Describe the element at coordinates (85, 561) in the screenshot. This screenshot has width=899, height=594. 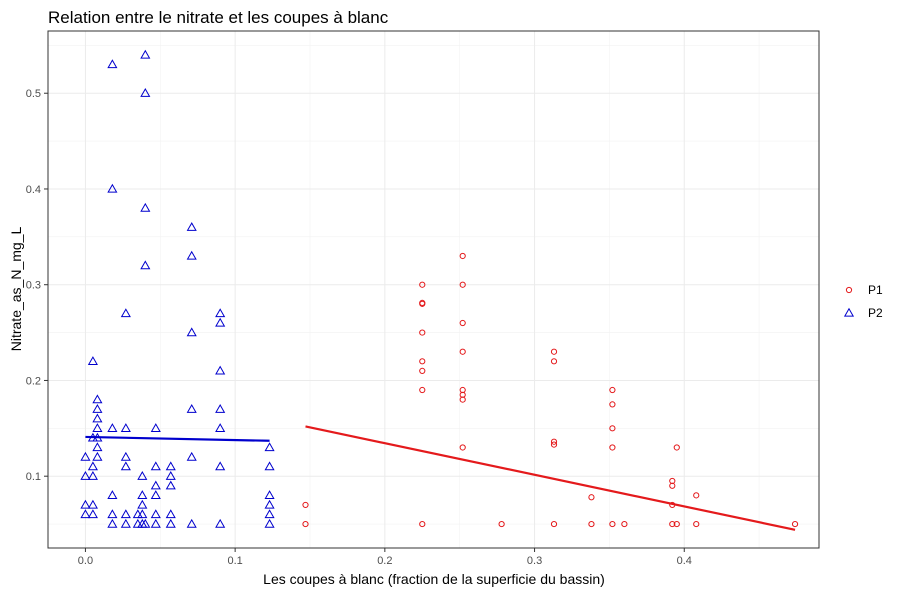
I see `x-tick-label: 0.0` at that location.